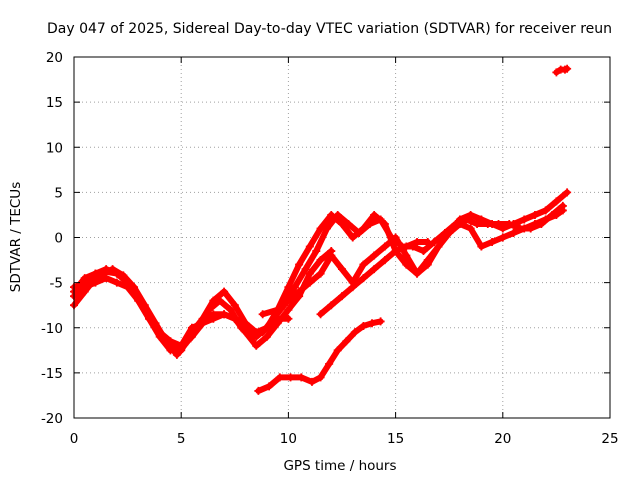  I want to click on x-tick-label: 0, so click(74, 439).